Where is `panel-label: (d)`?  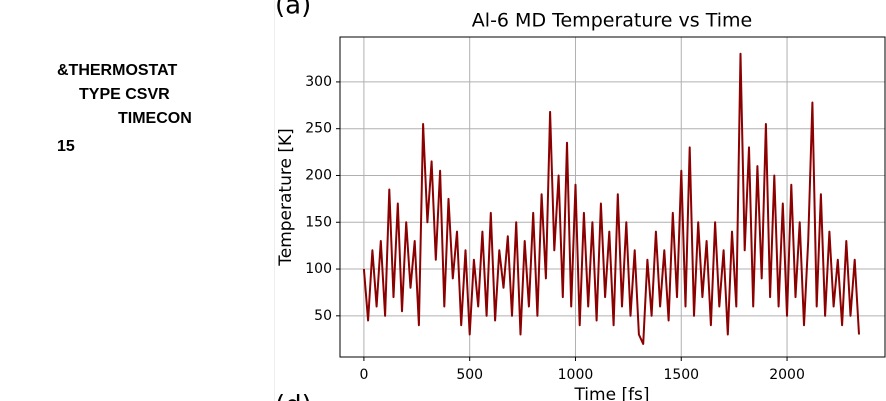 panel-label: (d) is located at coordinates (293, 396).